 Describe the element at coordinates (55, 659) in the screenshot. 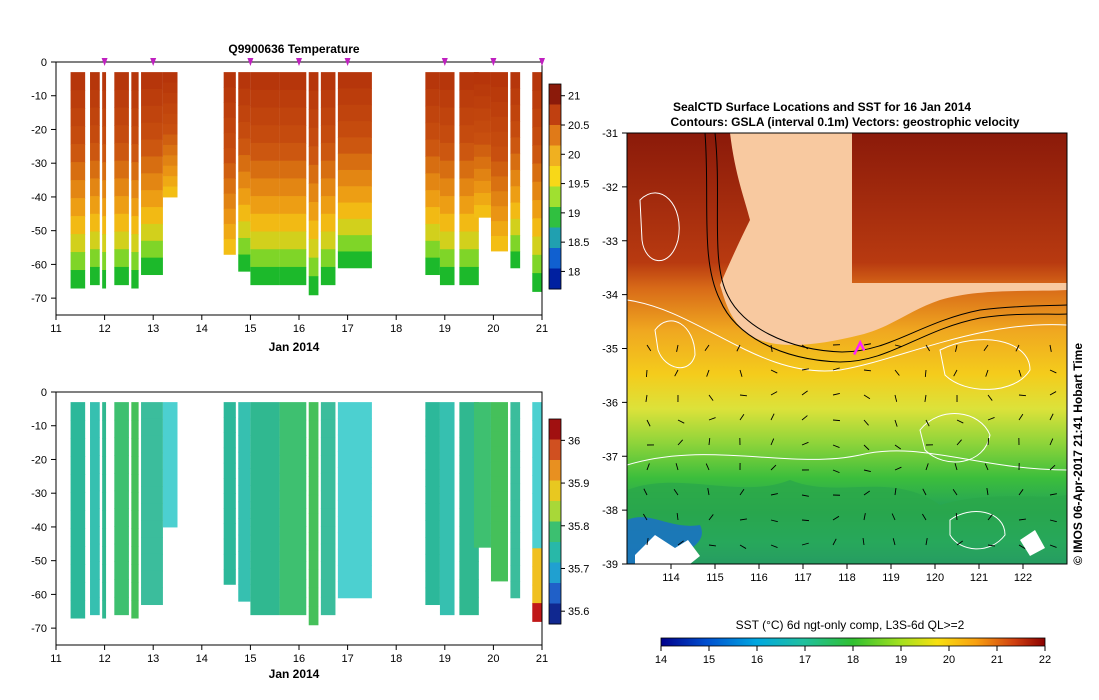

I see `x-tick-label: 11` at that location.